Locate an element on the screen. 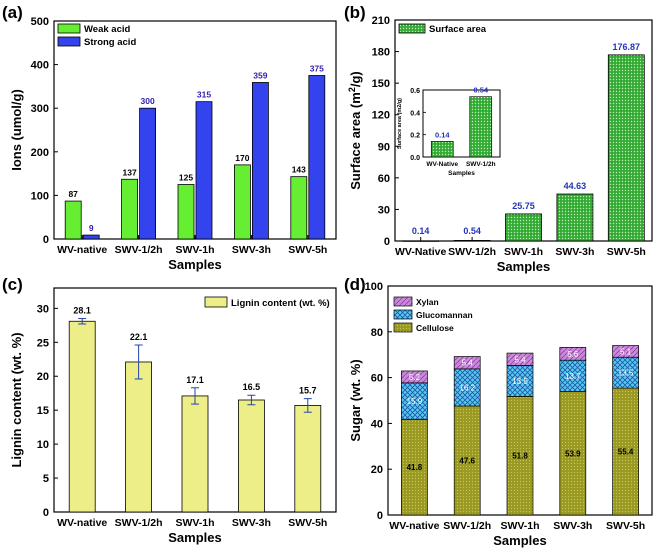 Image resolution: width=661 pixels, height=548 pixels. segment-label: 51.8 is located at coordinates (520, 456).